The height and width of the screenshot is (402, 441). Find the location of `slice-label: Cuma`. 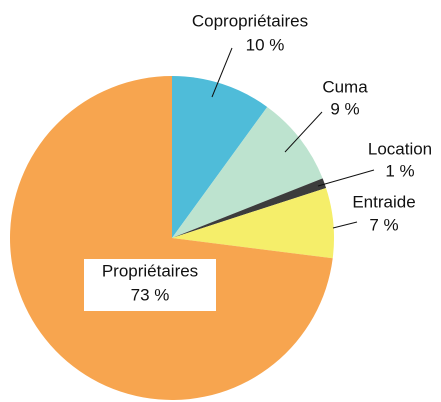

slice-label: Cuma is located at coordinates (345, 86).